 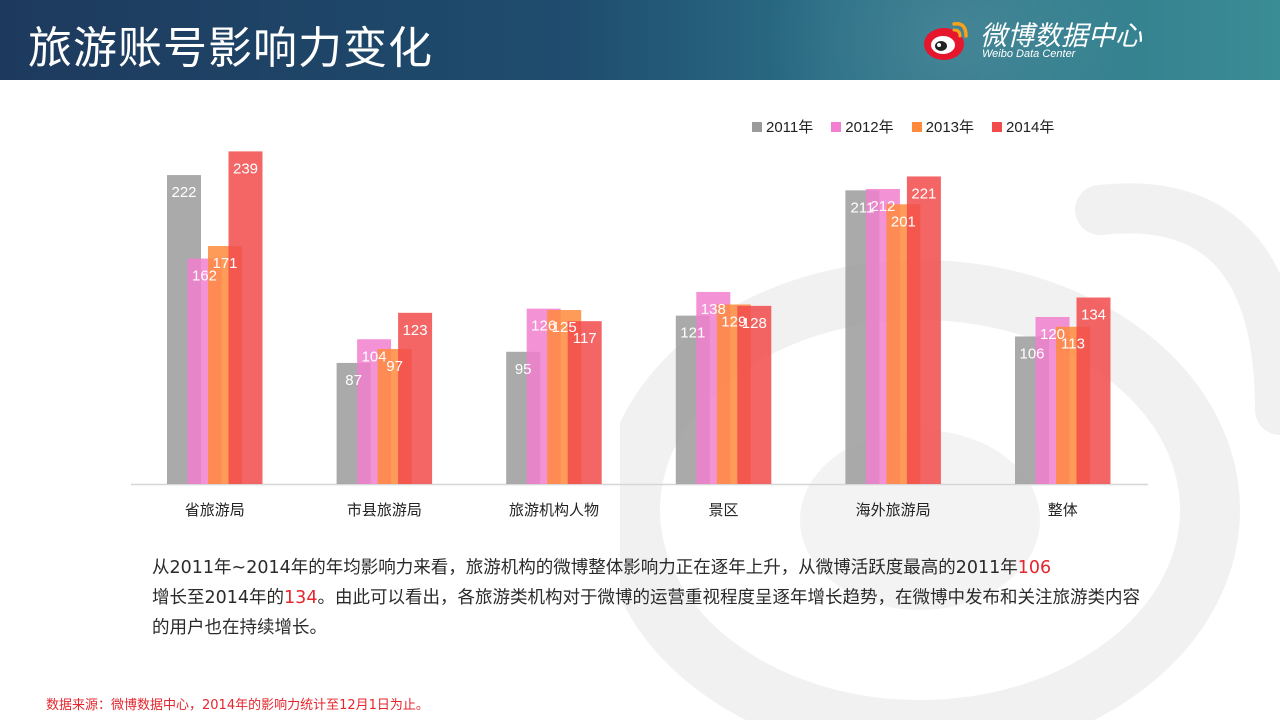 I want to click on legend-swatch-2011, so click(x=757, y=126).